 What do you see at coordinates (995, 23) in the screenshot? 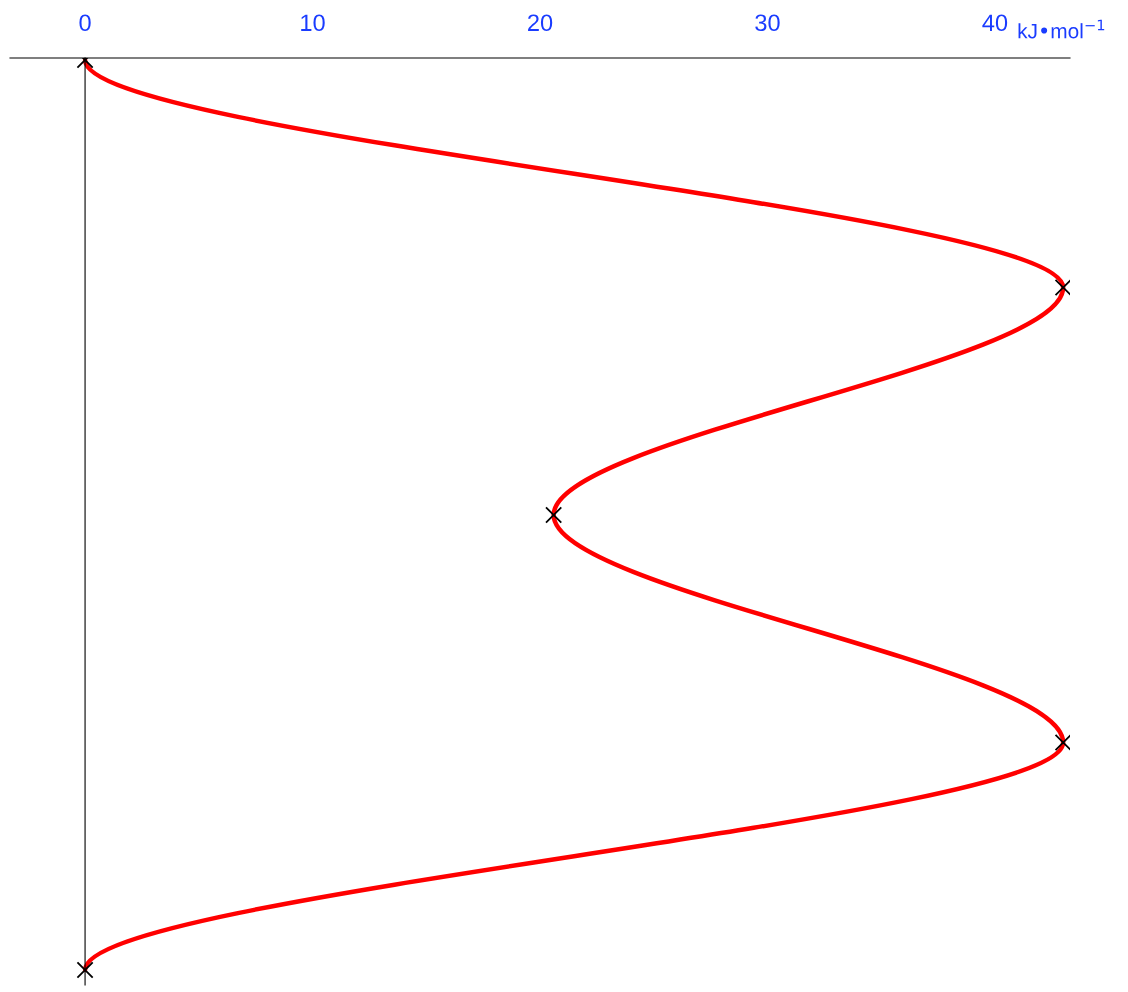
I see `x-tick-label: 40` at bounding box center [995, 23].